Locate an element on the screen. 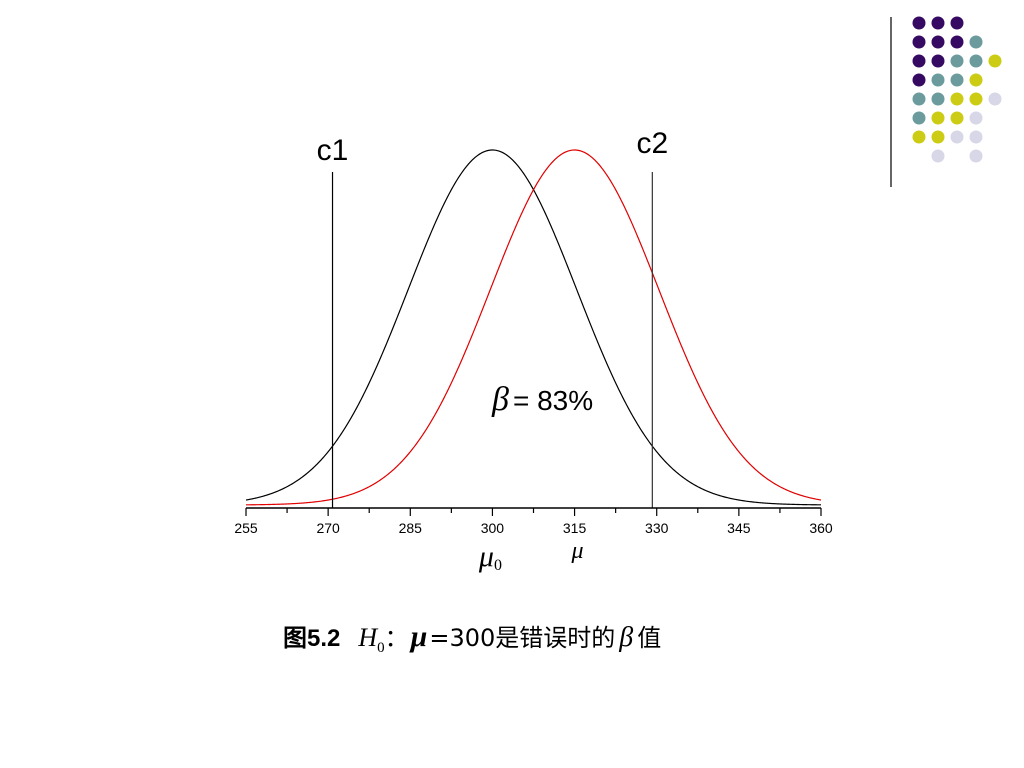 This screenshot has width=1024, height=768. caption-mu: μ is located at coordinates (419, 636).